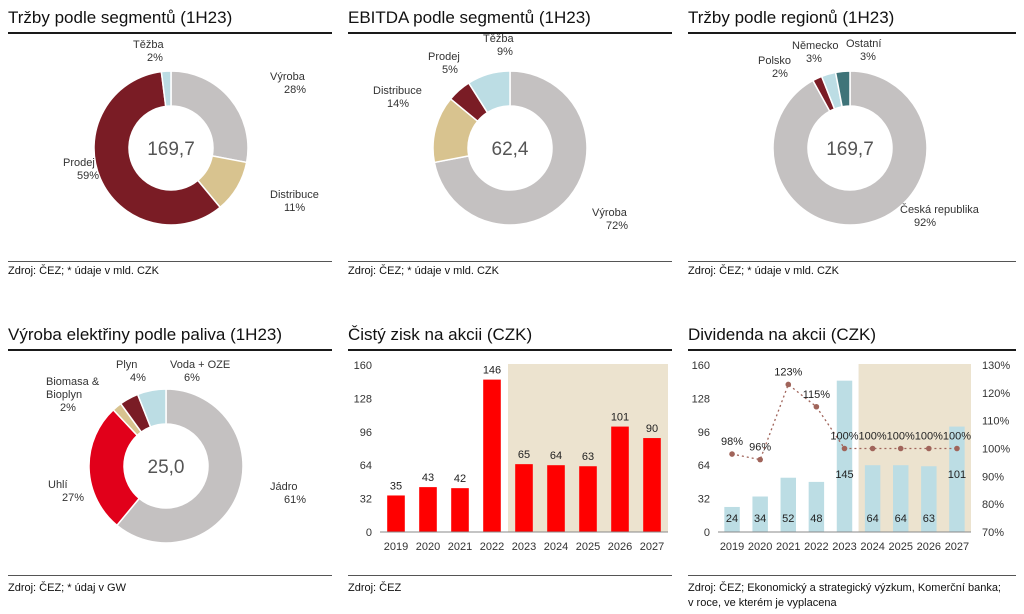 This screenshot has height=614, width=1024. What do you see at coordinates (788, 384) in the screenshot?
I see `payout-point-2021` at bounding box center [788, 384].